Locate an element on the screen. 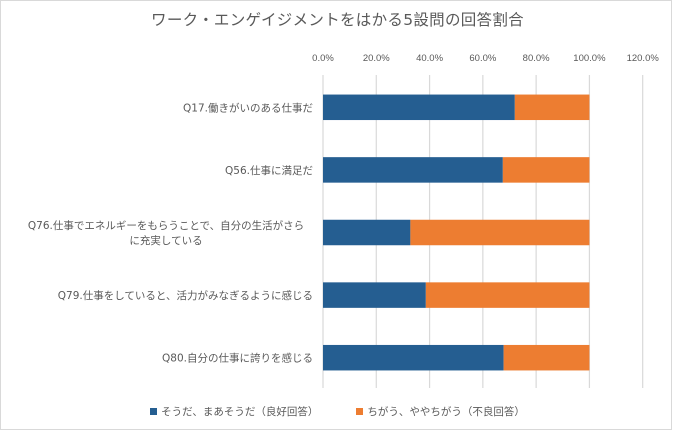 This screenshot has width=675, height=433. x-tick-label-100: 100.0% is located at coordinates (589, 58).